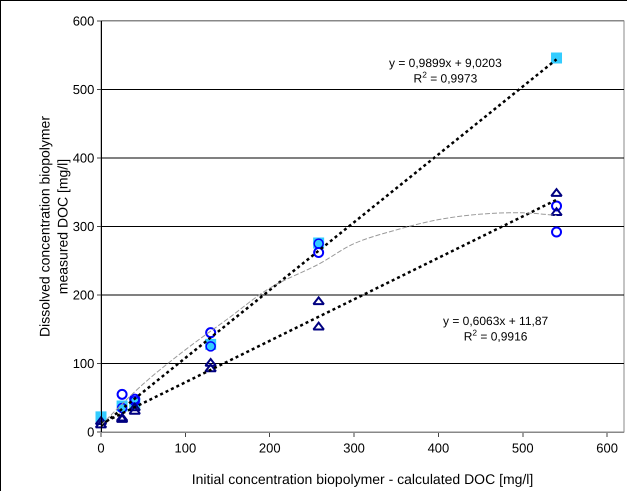 The image size is (627, 491). Describe the element at coordinates (607, 448) in the screenshot. I see `x-tick-label: 600` at that location.